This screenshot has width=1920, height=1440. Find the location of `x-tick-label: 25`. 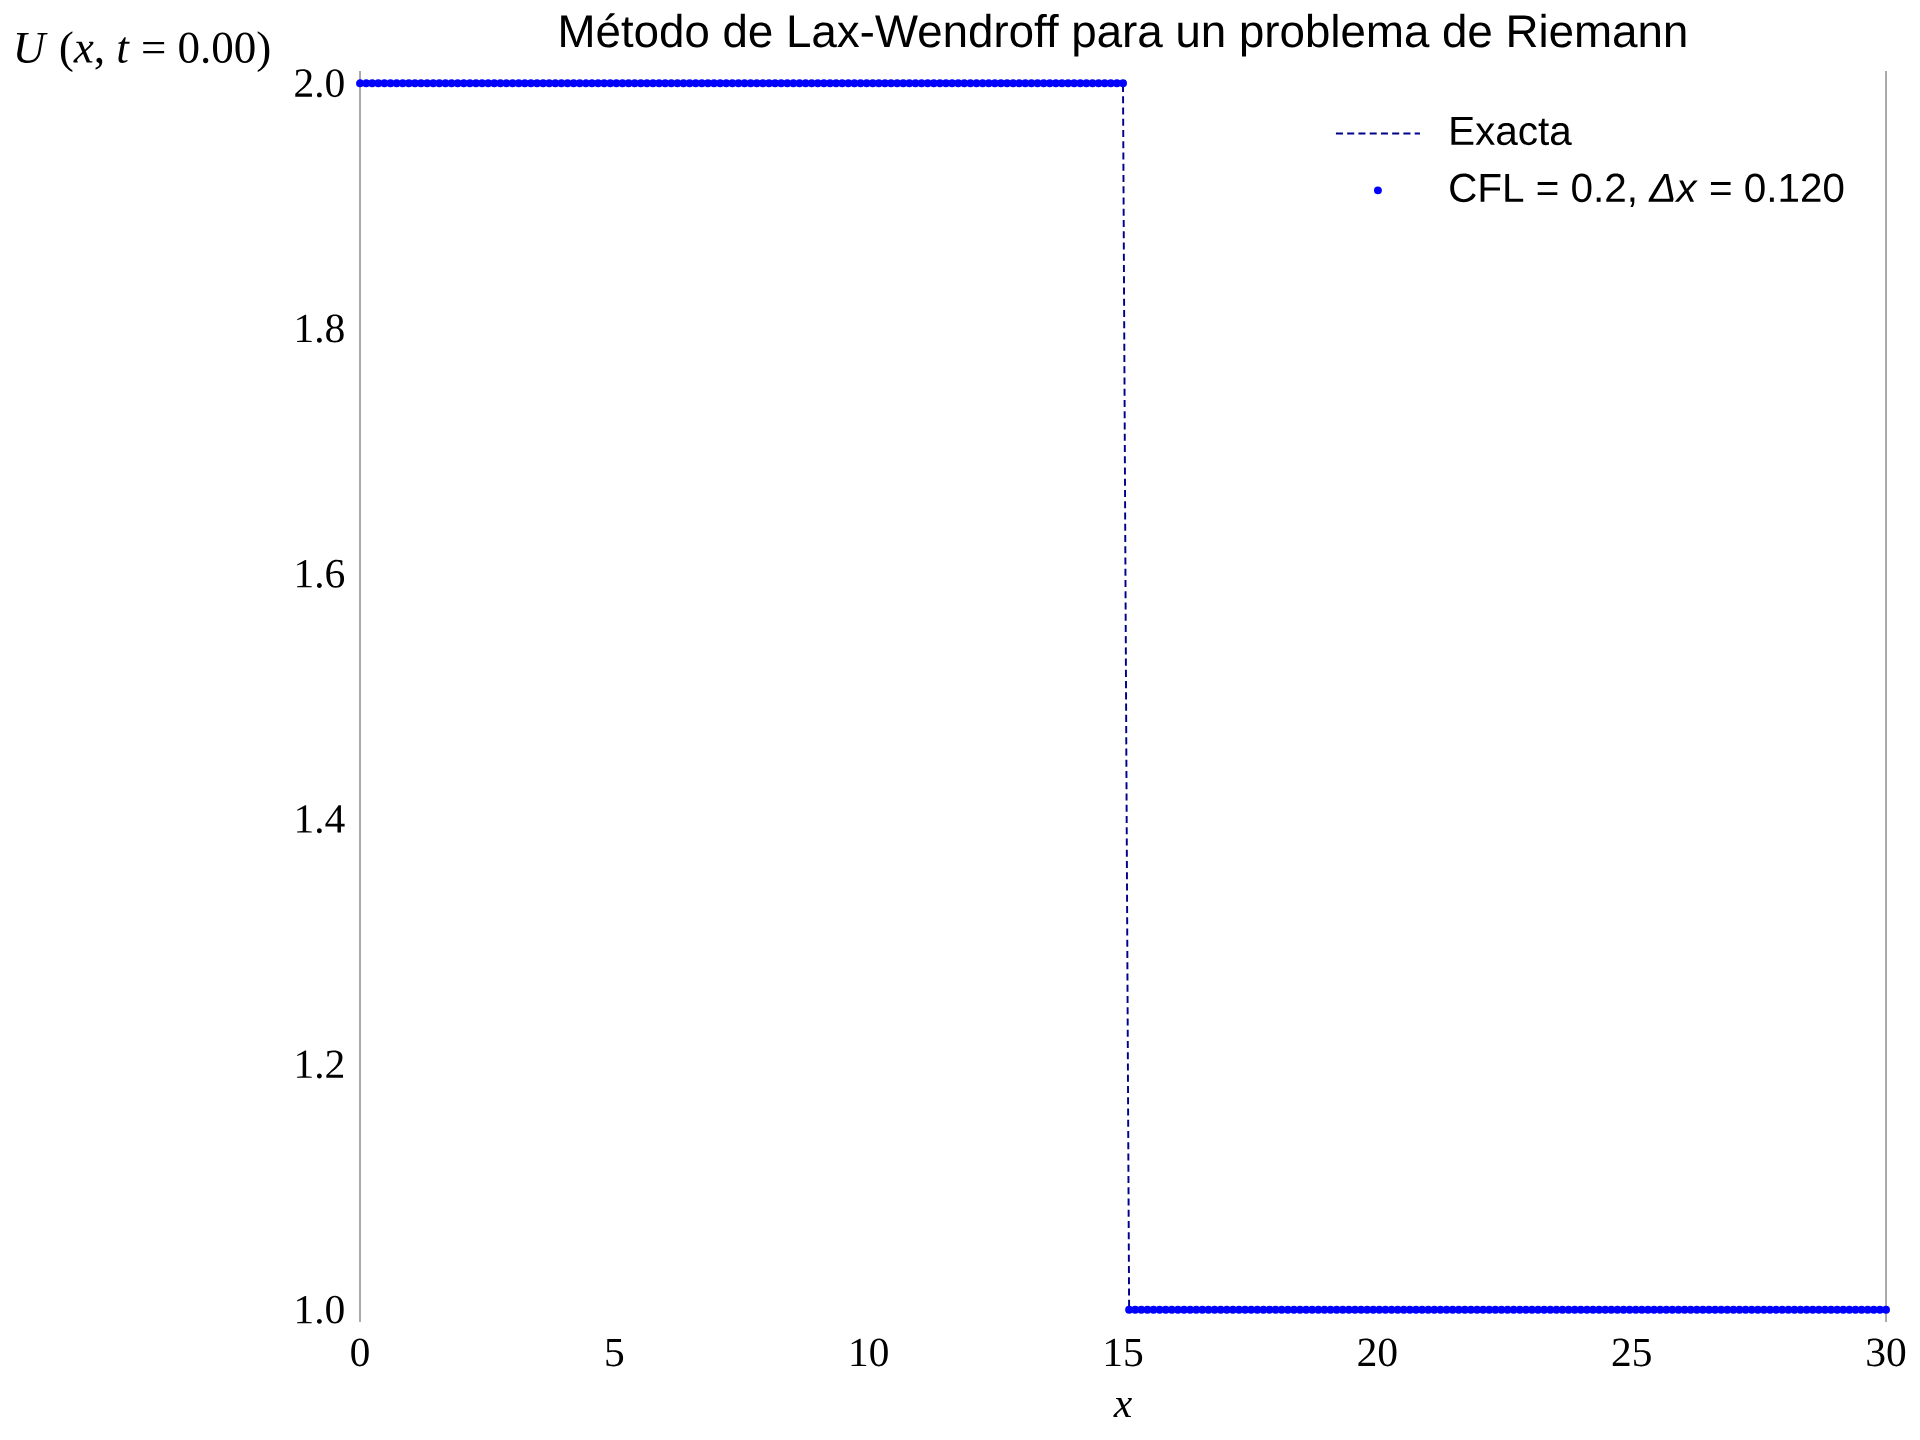

x-tick-label: 25 is located at coordinates (1631, 1352).